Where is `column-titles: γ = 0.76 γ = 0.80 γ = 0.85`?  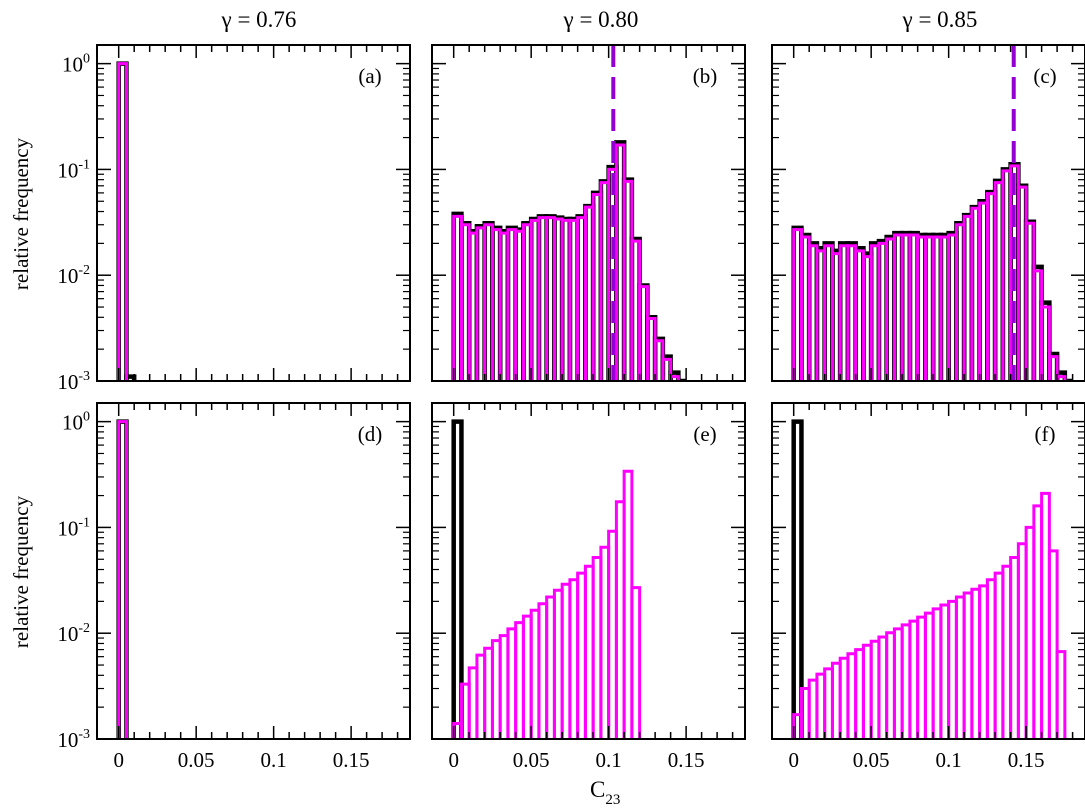 column-titles: γ = 0.76 γ = 0.80 γ = 0.85 is located at coordinates (599, 19).